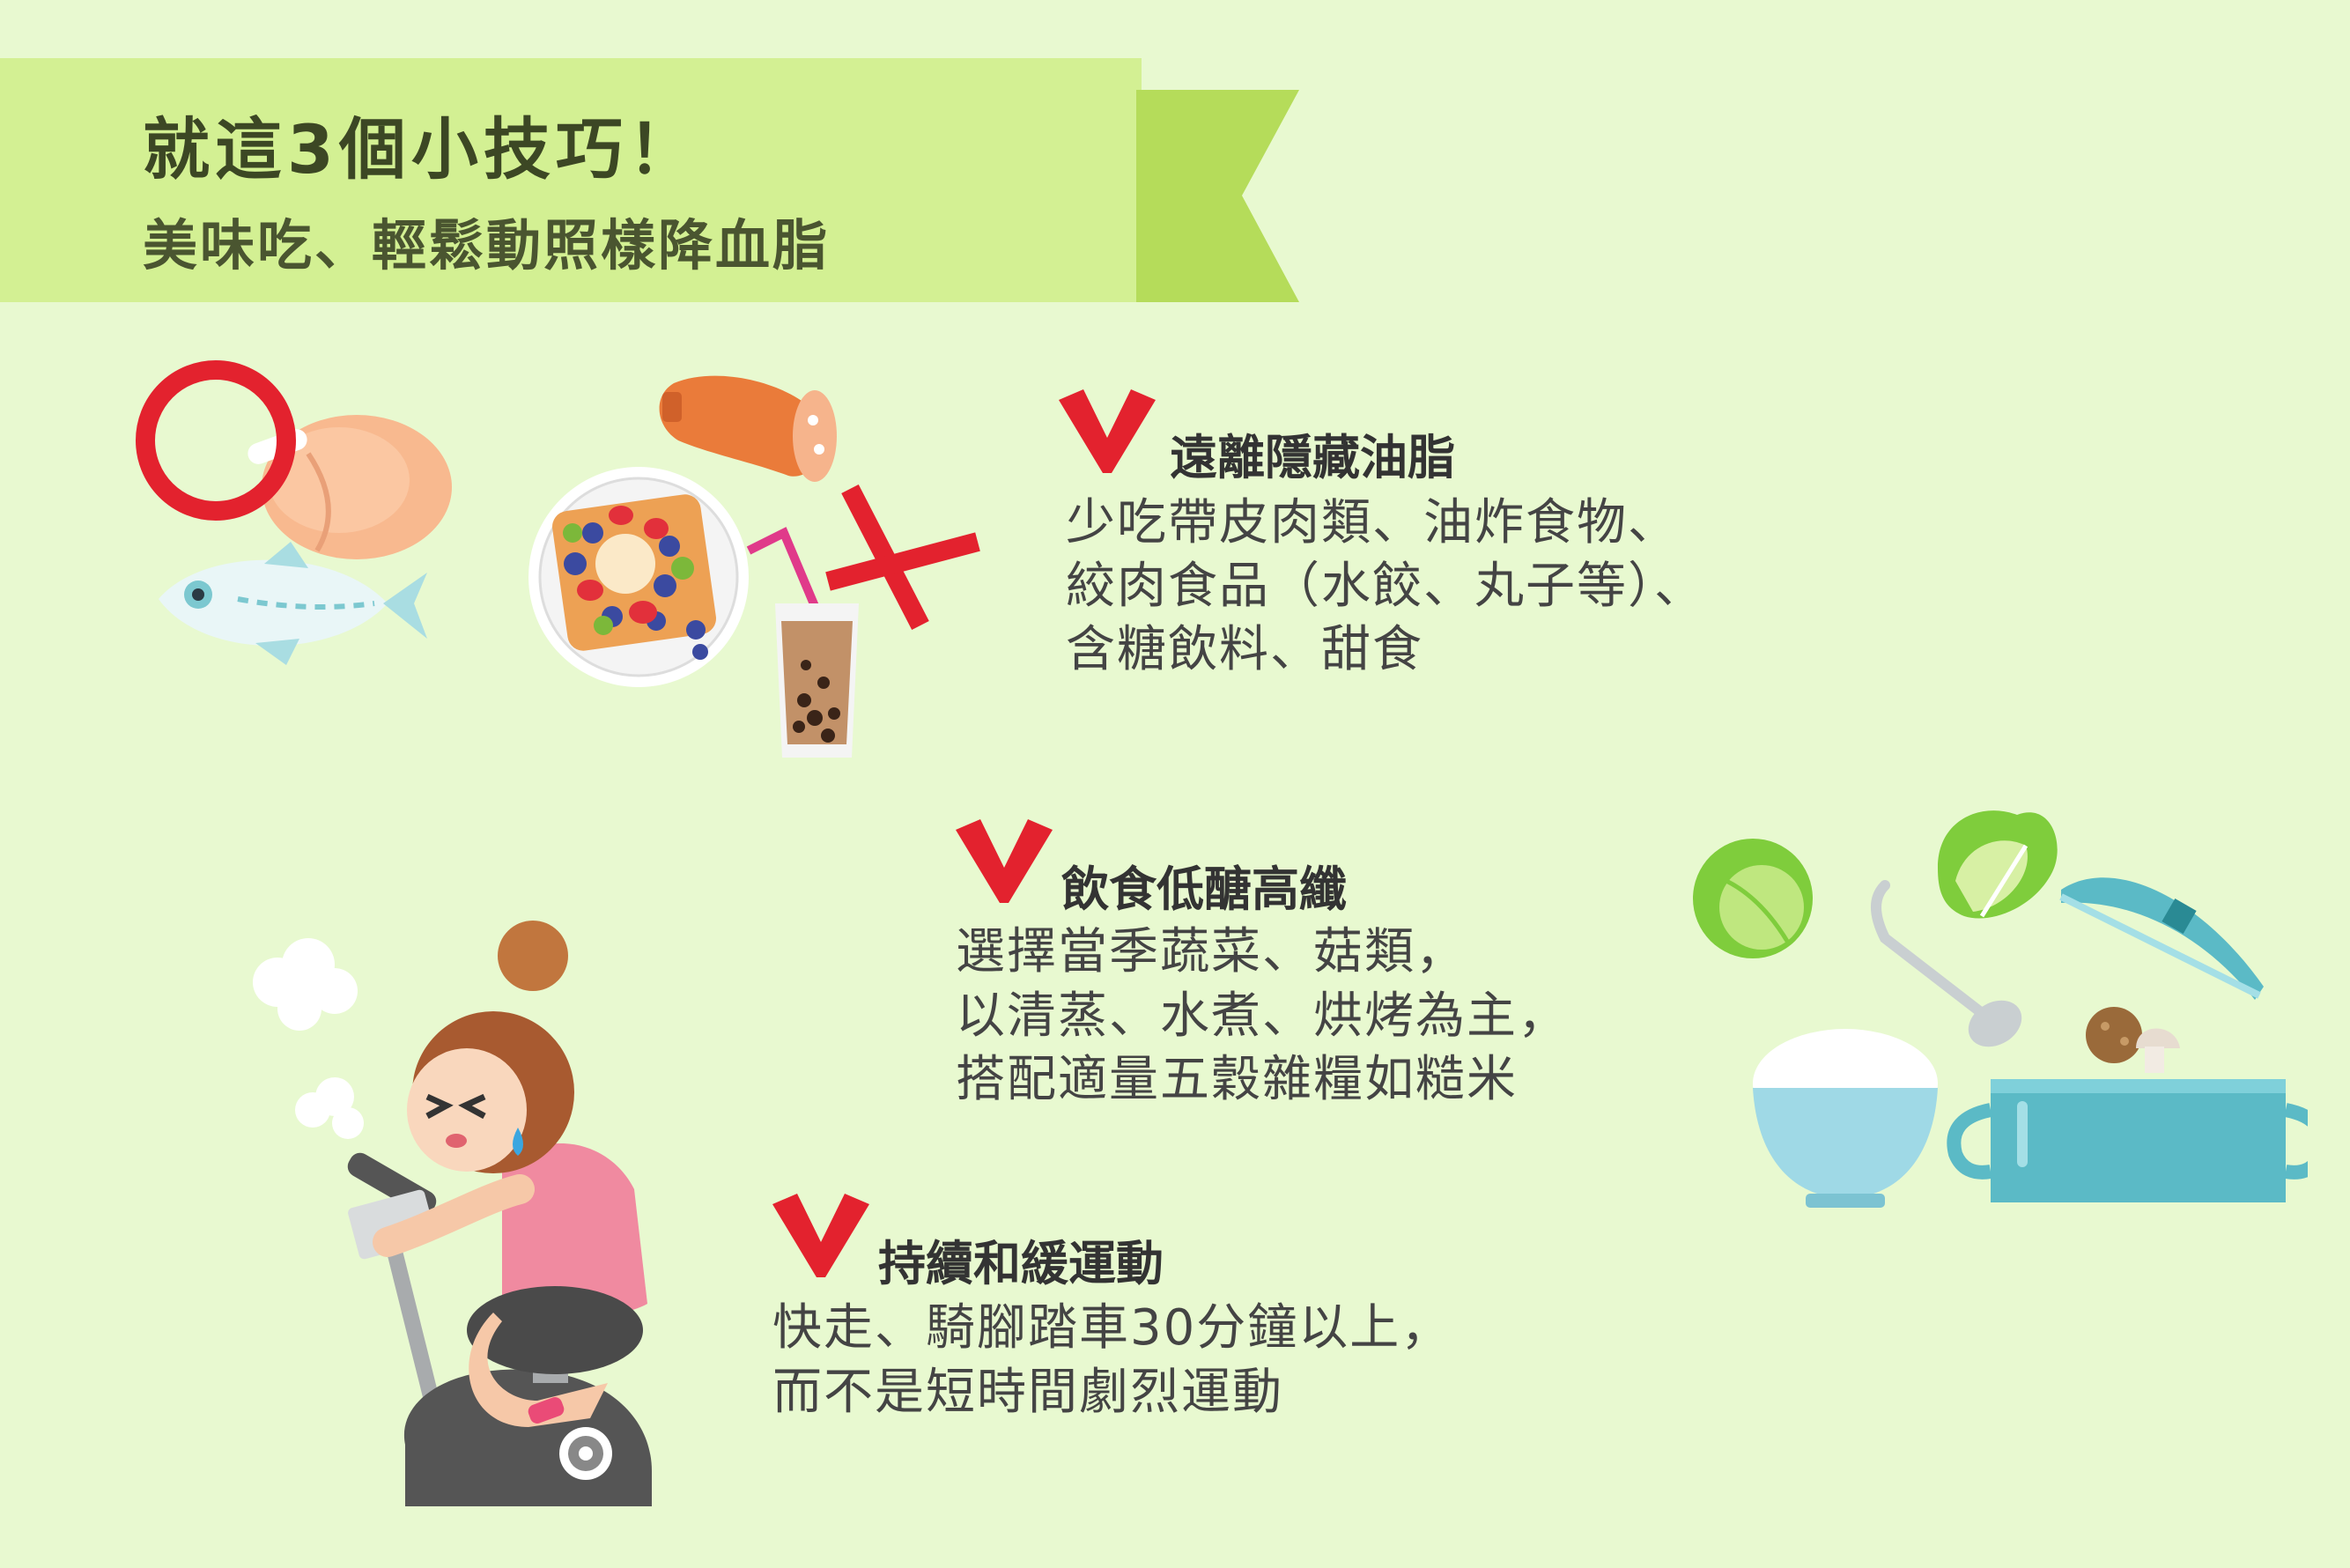  I want to click on tip-1-line-2: 絞肉食品（水餃、丸子等）、, so click(1385, 586).